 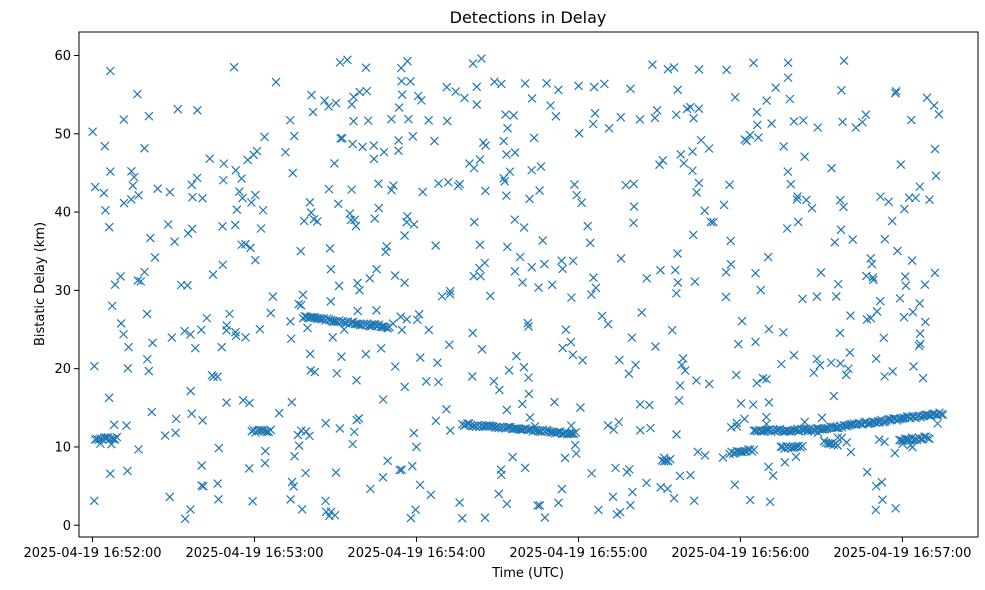 What do you see at coordinates (528, 17) in the screenshot?
I see `chart-title: Detections in Delay` at bounding box center [528, 17].